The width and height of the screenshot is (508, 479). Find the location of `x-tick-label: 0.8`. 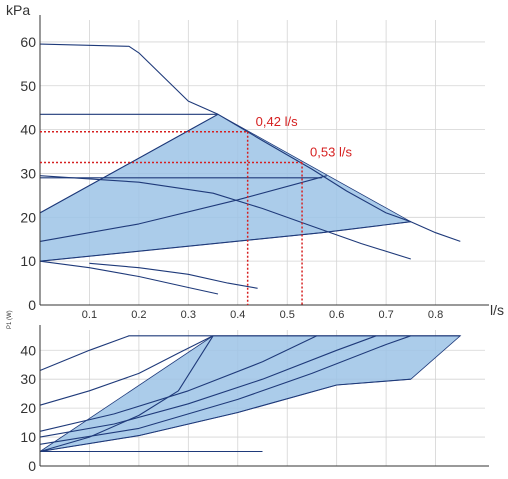

x-tick-label: 0.8 is located at coordinates (435, 315).